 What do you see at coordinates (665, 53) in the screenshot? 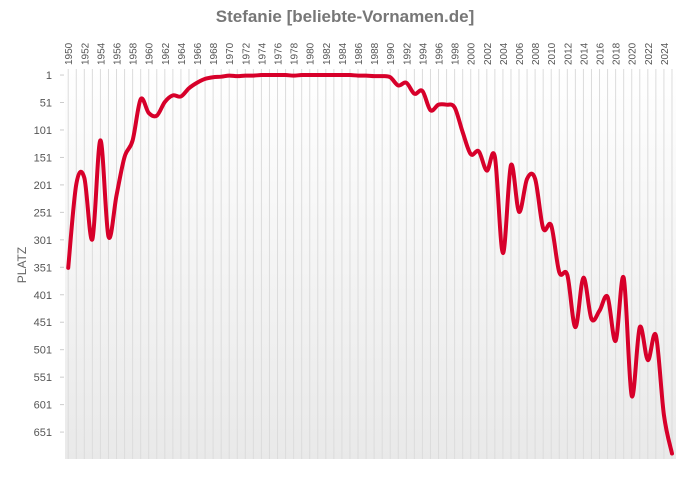
I see `x-tick-label: 2024` at bounding box center [665, 53].